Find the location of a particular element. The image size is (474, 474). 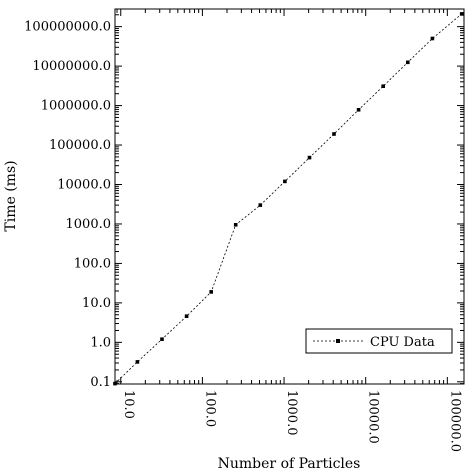

y-tick-label: 100000.0 is located at coordinates (80, 145).